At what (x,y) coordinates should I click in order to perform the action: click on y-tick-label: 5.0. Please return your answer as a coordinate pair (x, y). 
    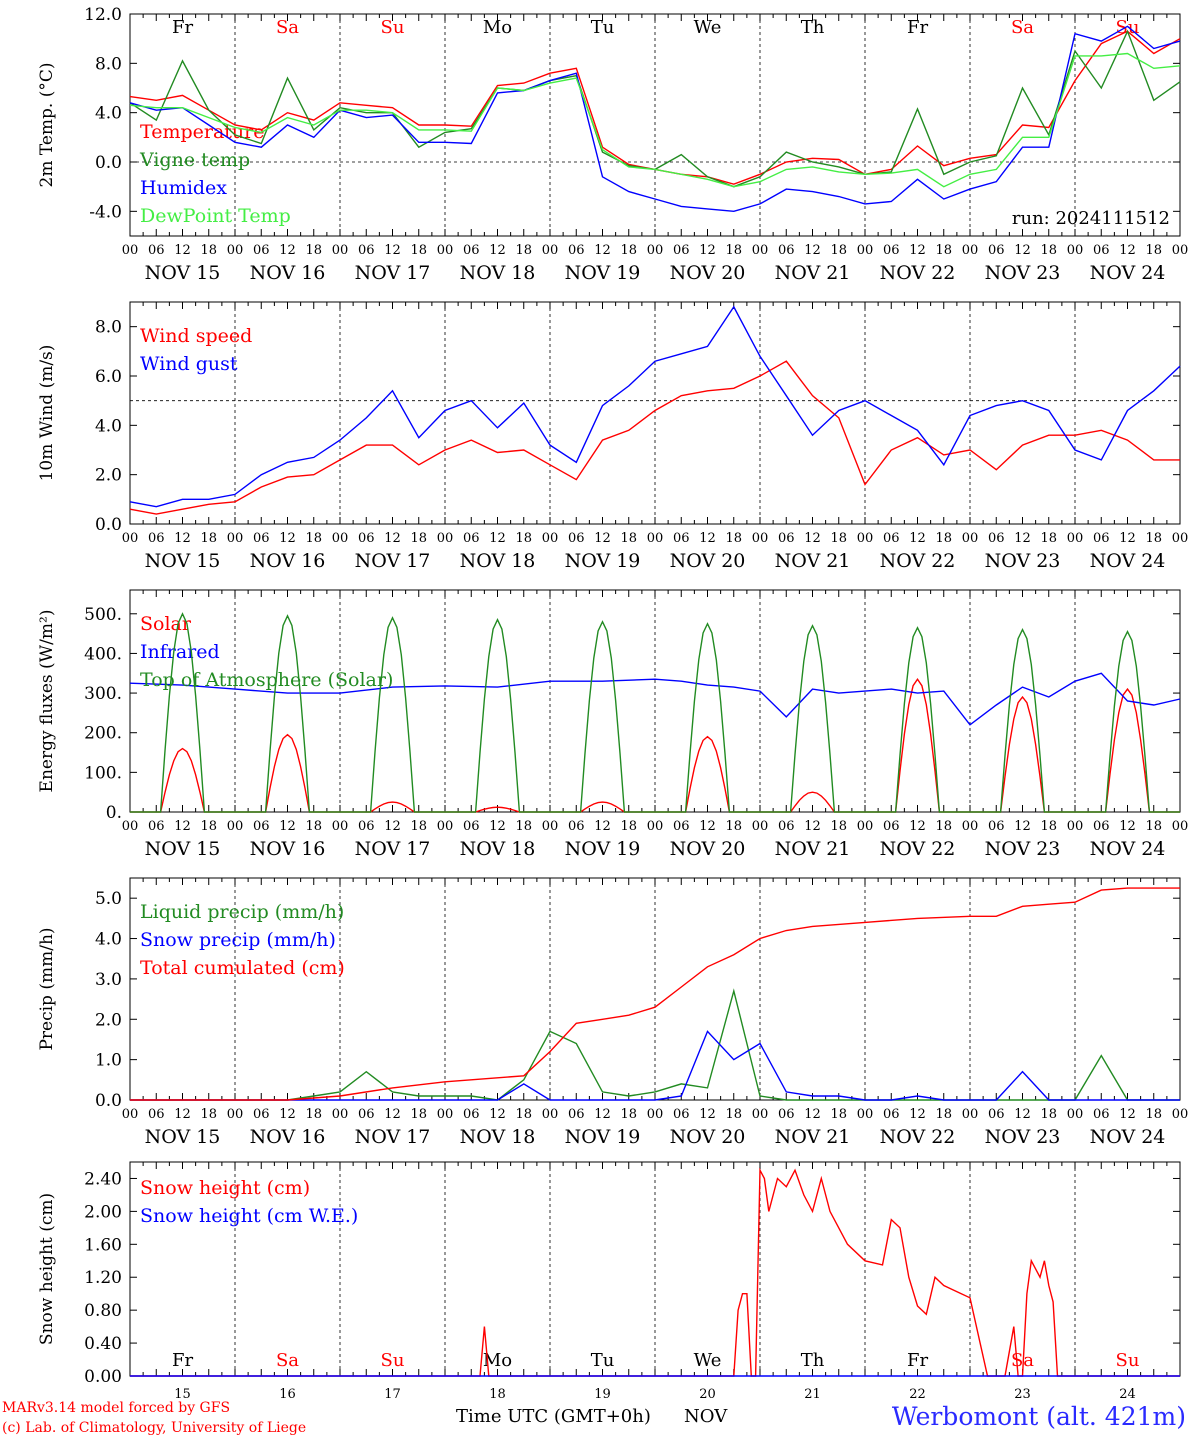
    Looking at the image, I should click on (108, 899).